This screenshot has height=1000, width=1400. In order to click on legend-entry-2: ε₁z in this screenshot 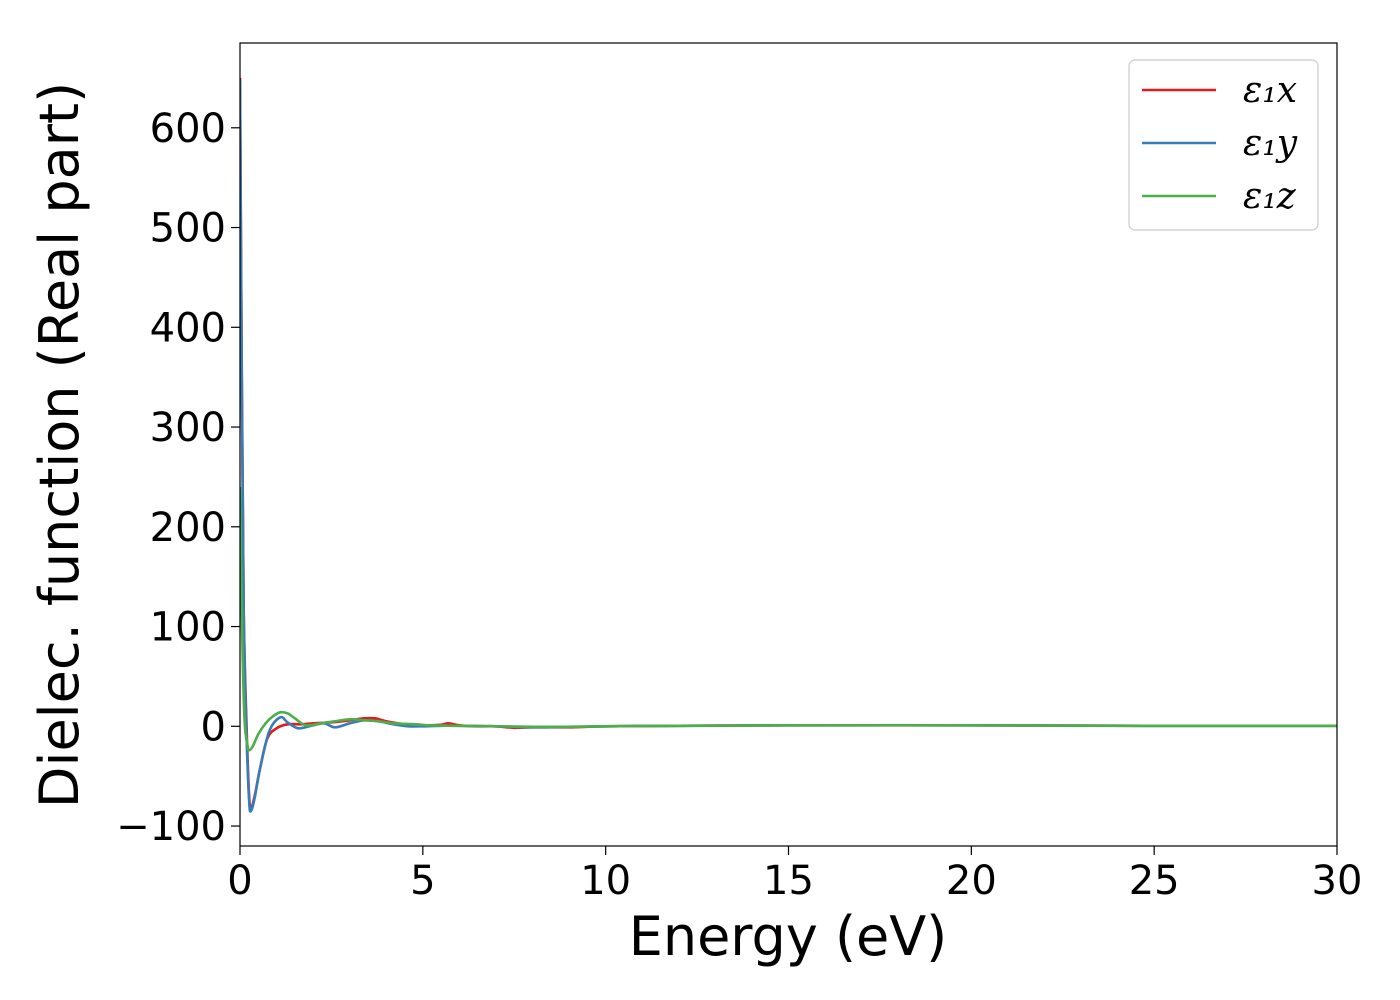, I will do `click(1270, 196)`.